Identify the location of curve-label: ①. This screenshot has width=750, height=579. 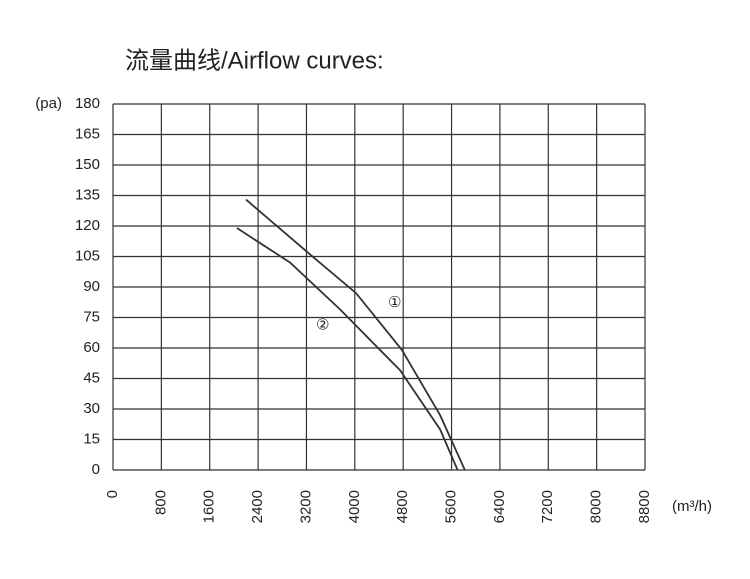
(394, 302).